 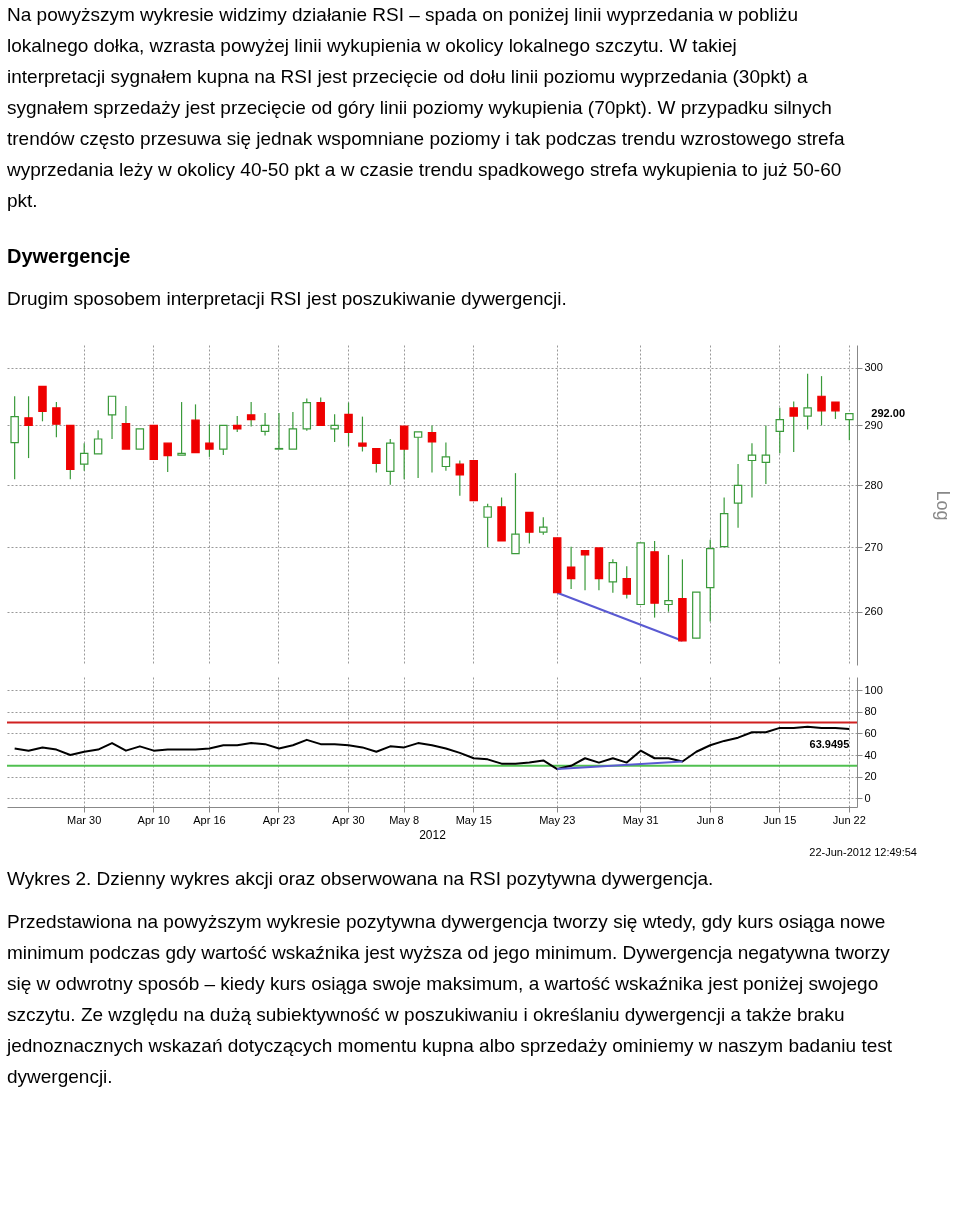 What do you see at coordinates (870, 732) in the screenshot?
I see `y-tick-label: 60` at bounding box center [870, 732].